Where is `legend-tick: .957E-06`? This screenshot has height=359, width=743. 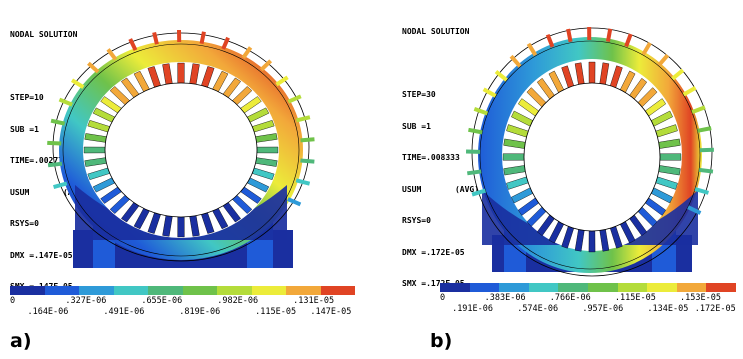
legend-tick: .957E-06 is located at coordinates (603, 309).